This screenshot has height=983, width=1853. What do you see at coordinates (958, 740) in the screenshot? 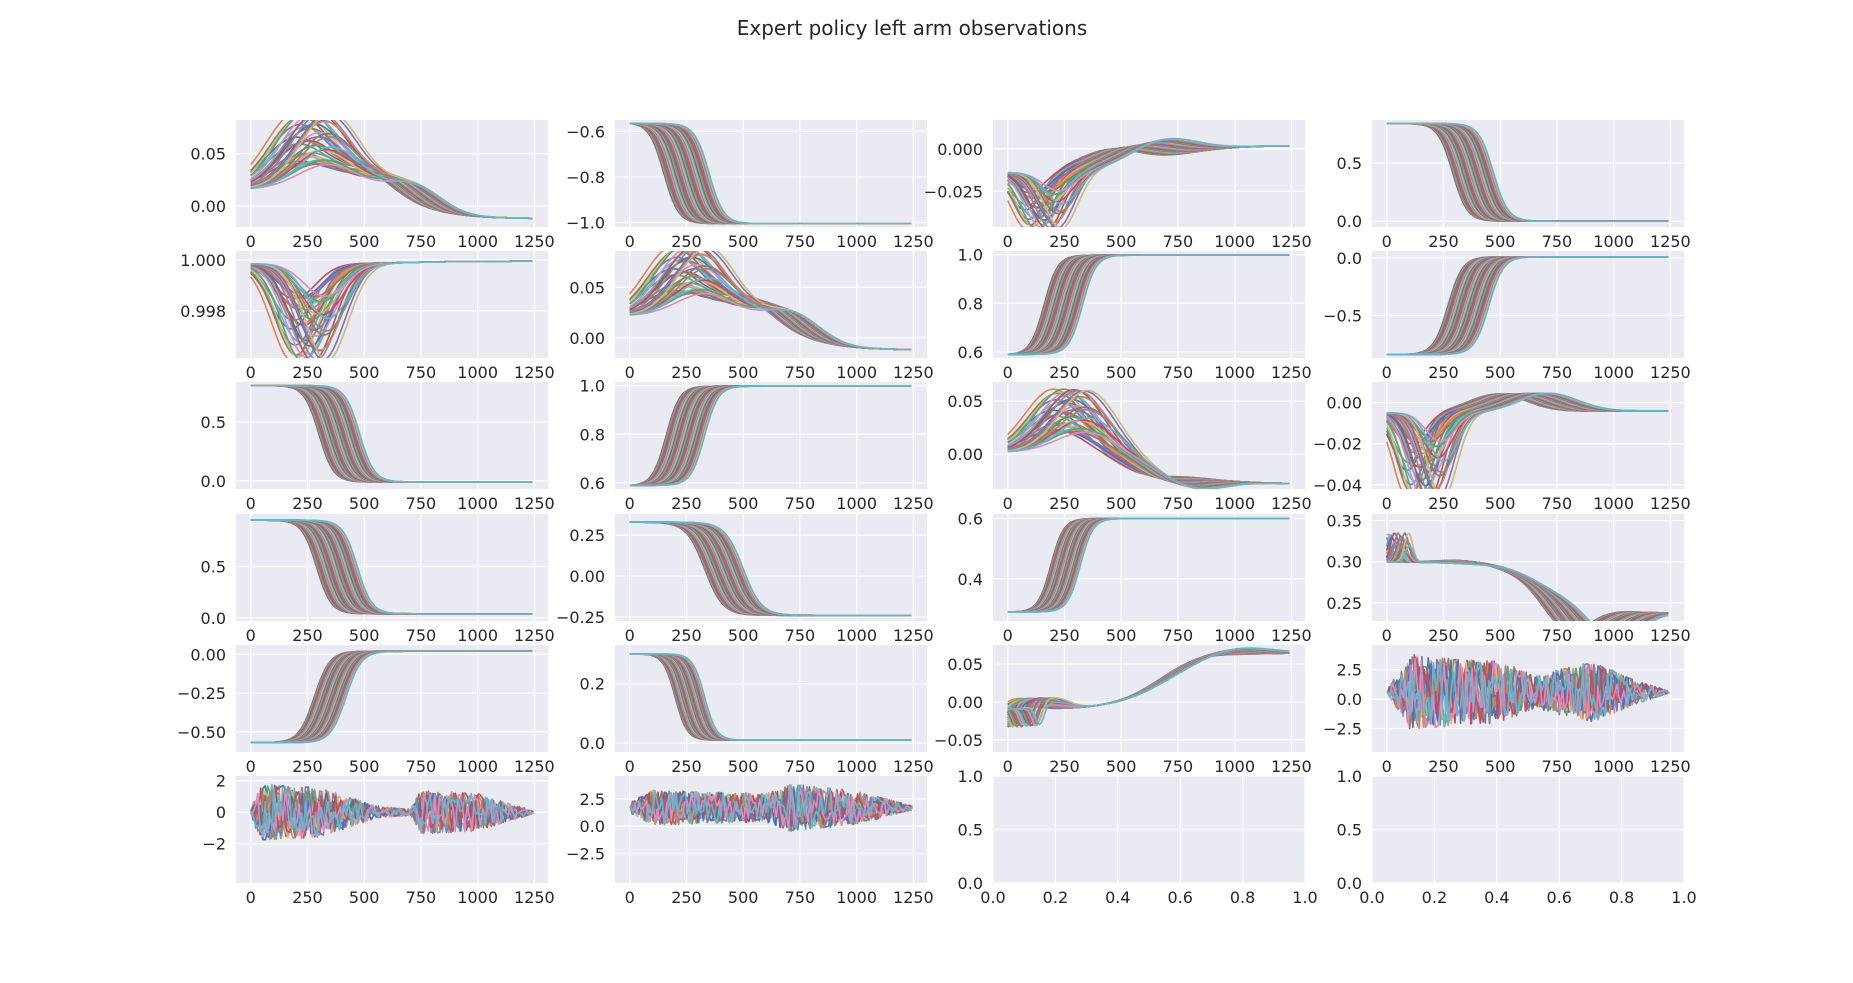
I see `y-tick-label: −0.05` at bounding box center [958, 740].